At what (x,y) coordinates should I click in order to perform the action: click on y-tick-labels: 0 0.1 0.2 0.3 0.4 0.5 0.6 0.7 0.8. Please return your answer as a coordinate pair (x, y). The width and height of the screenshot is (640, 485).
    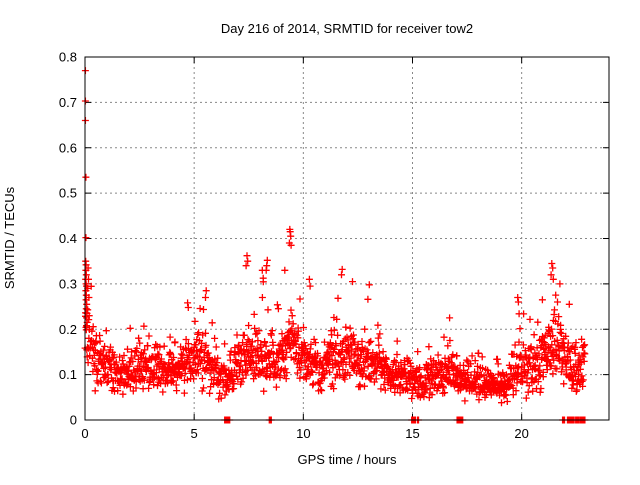
    Looking at the image, I should click on (68, 239).